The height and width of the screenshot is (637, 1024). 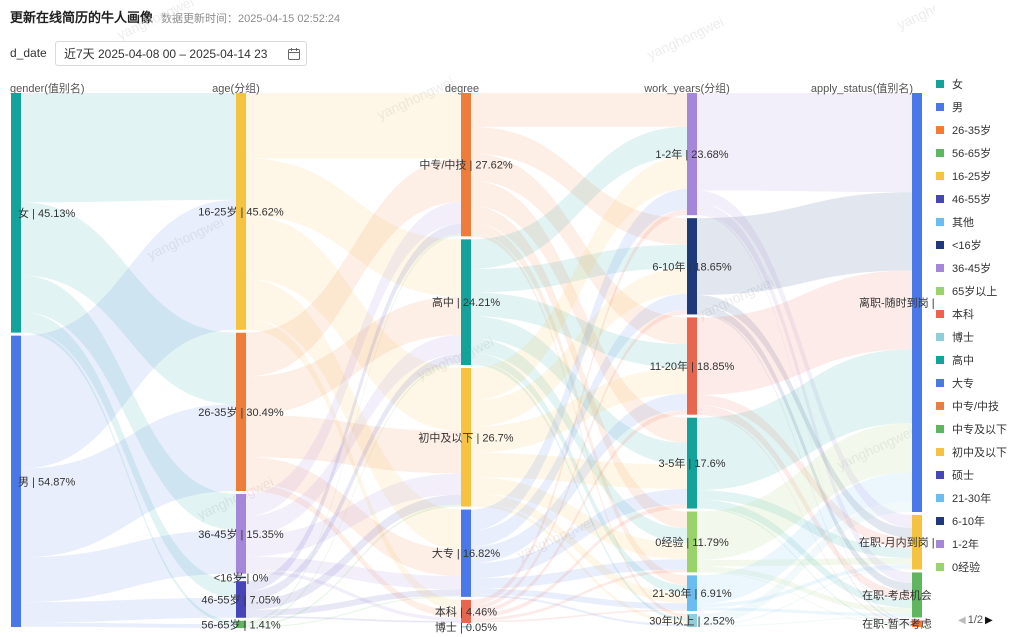 What do you see at coordinates (978, 474) in the screenshot?
I see `legend-item: 硕士` at bounding box center [978, 474].